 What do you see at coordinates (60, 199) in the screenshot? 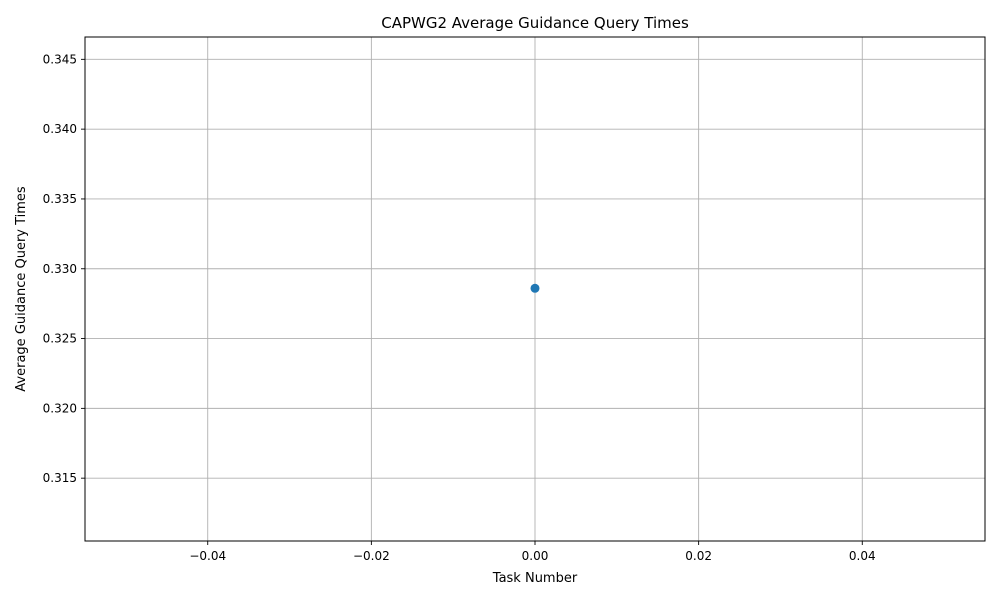
I see `y-tick-label: 0.335` at bounding box center [60, 199].